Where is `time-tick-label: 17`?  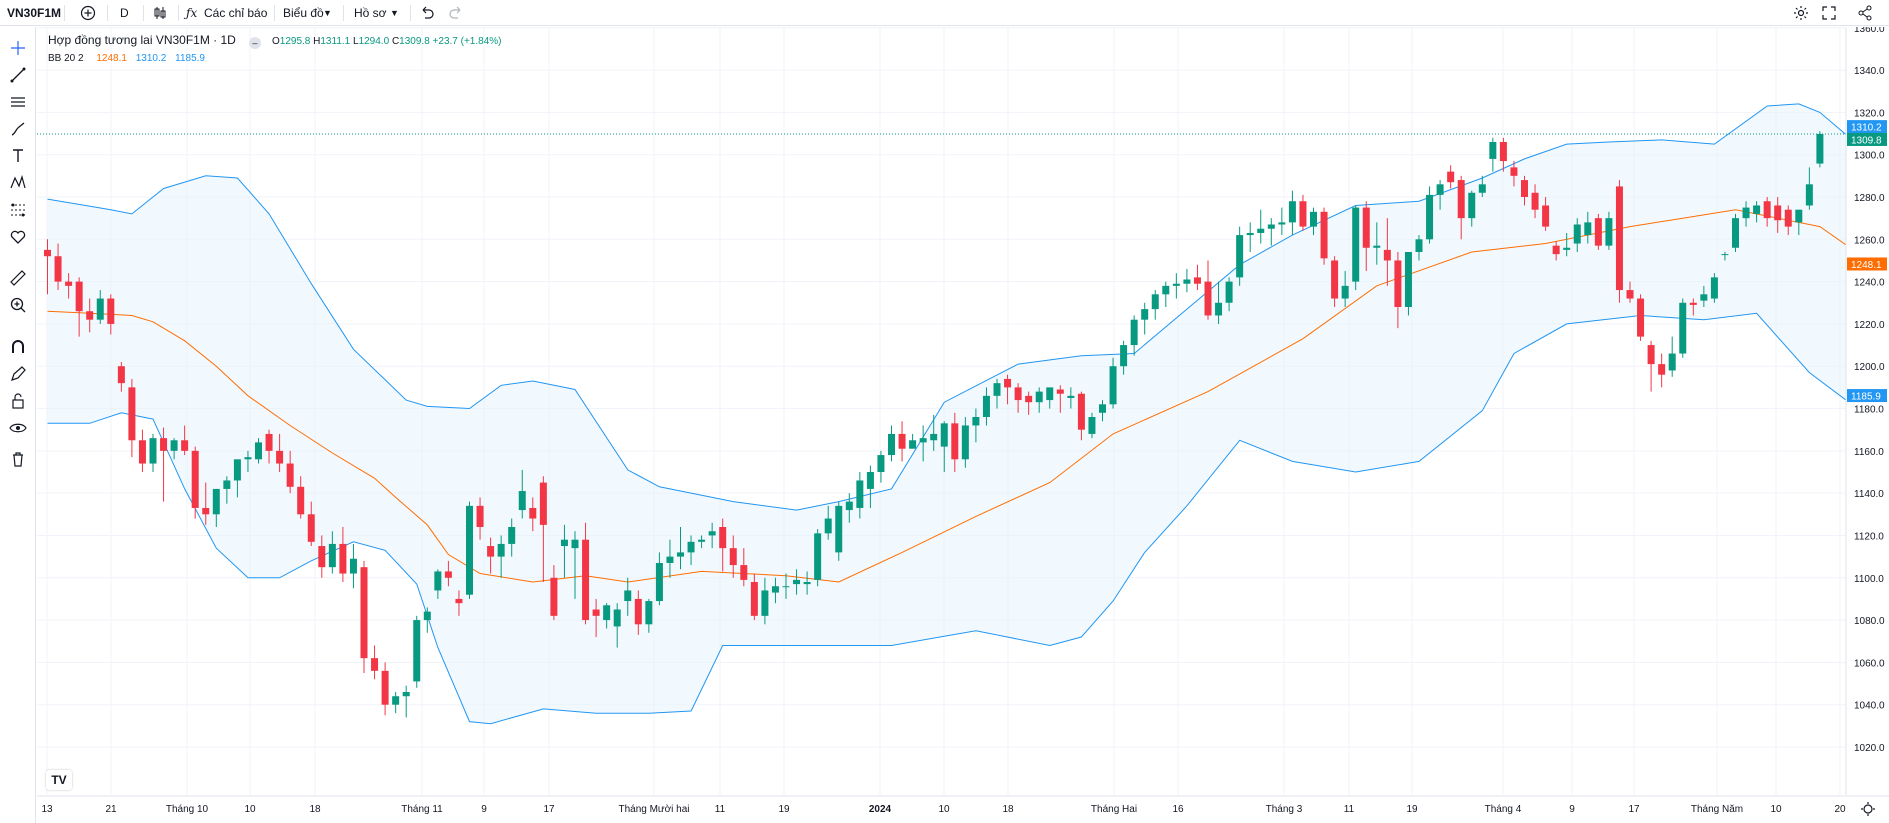
time-tick-label: 17 is located at coordinates (549, 809).